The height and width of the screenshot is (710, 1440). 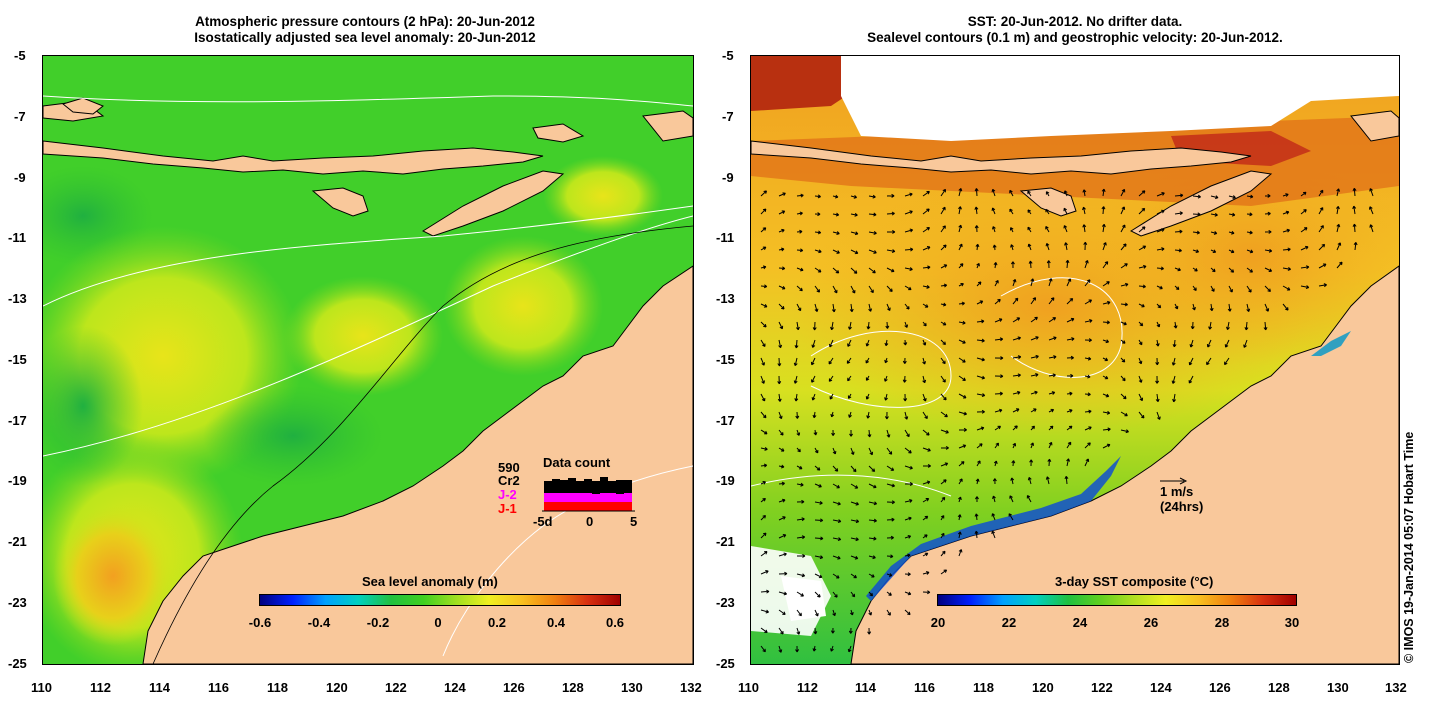 What do you see at coordinates (1177, 491) in the screenshot?
I see `velocity-key-speed: 1 m/s` at bounding box center [1177, 491].